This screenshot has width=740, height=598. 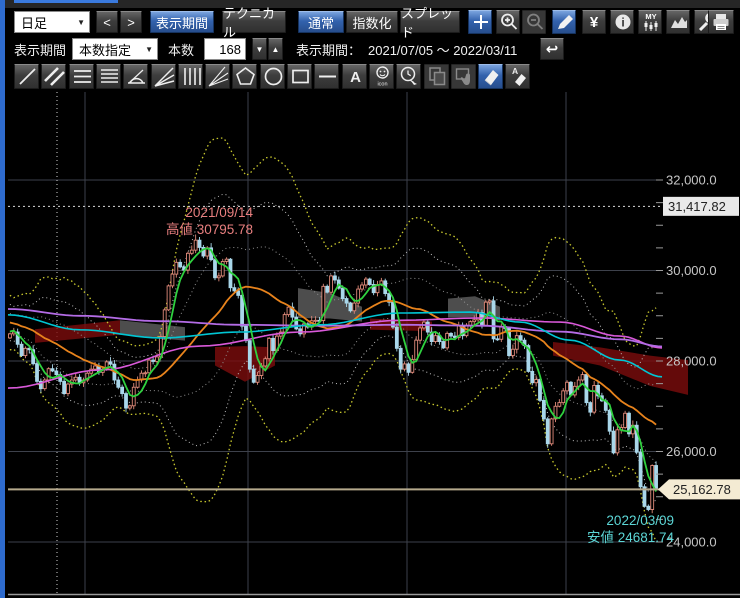 What do you see at coordinates (40, 50) in the screenshot?
I see `period-label: 表示期間` at bounding box center [40, 50].